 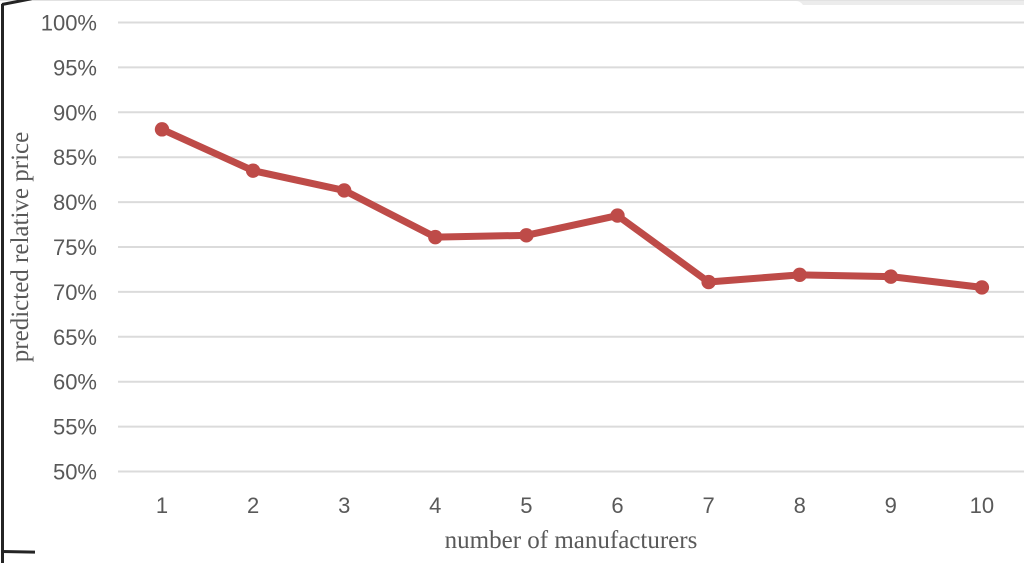 What do you see at coordinates (75, 157) in the screenshot?
I see `y-tick-label: 85%` at bounding box center [75, 157].